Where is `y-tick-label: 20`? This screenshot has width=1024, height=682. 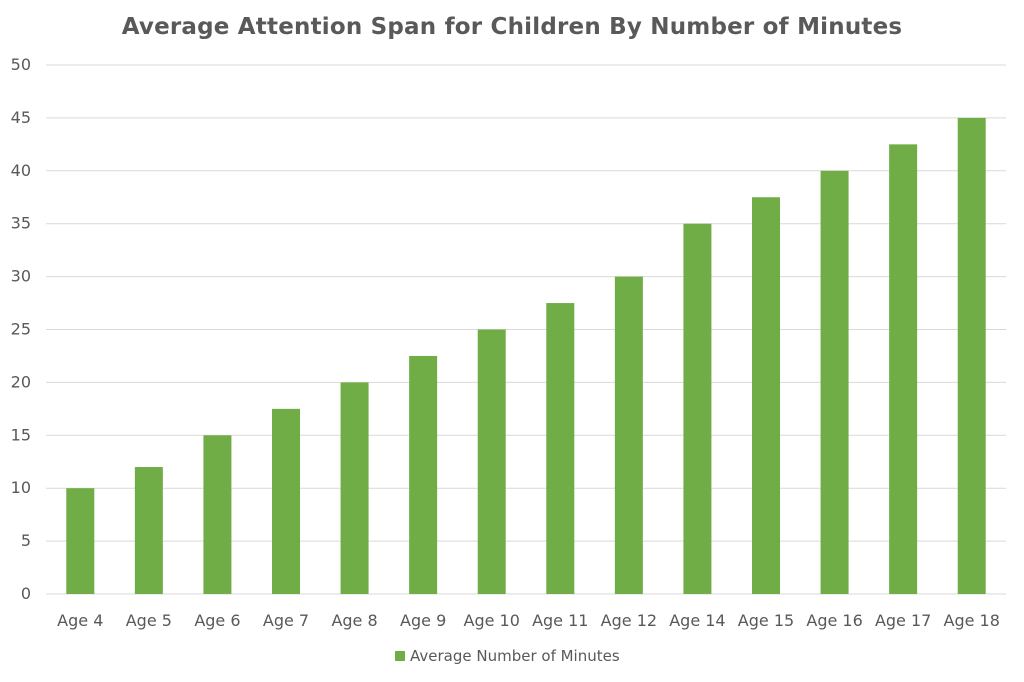 y-tick-label: 20 is located at coordinates (21, 381).